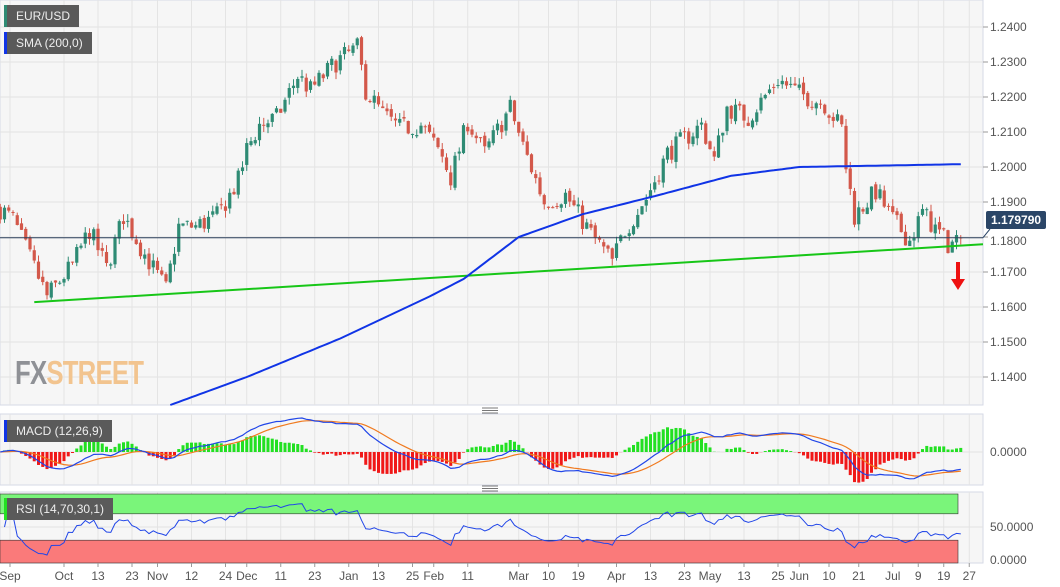  I want to click on x-tick-label: 13, so click(379, 576).